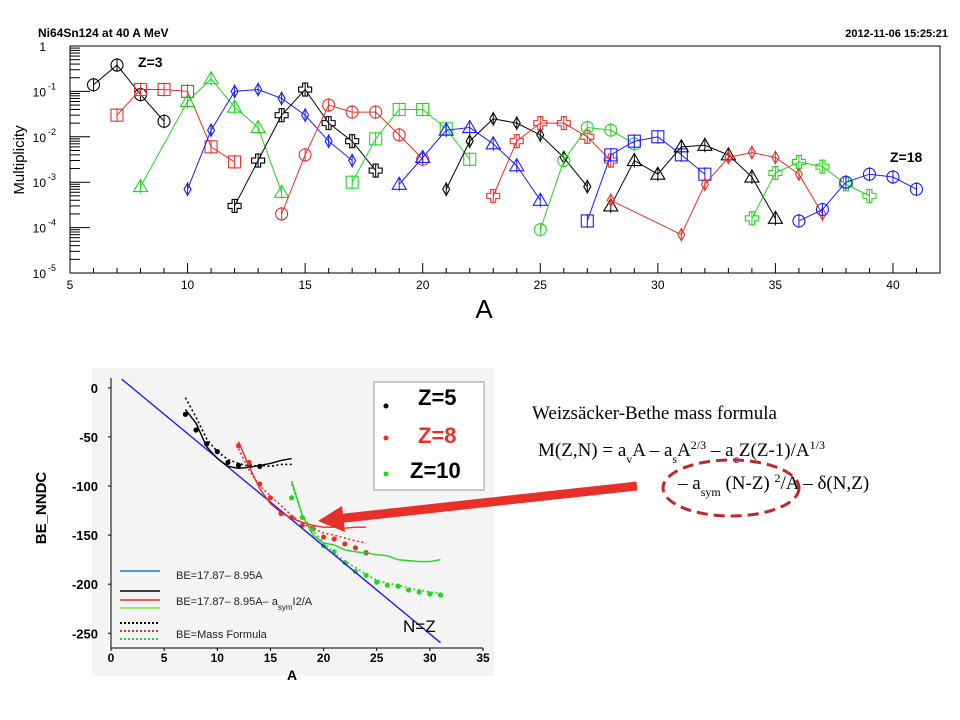 Image resolution: width=960 pixels, height=720 pixels. What do you see at coordinates (85, 535) in the screenshot?
I see `bottom-y-tick-label: -150` at bounding box center [85, 535].